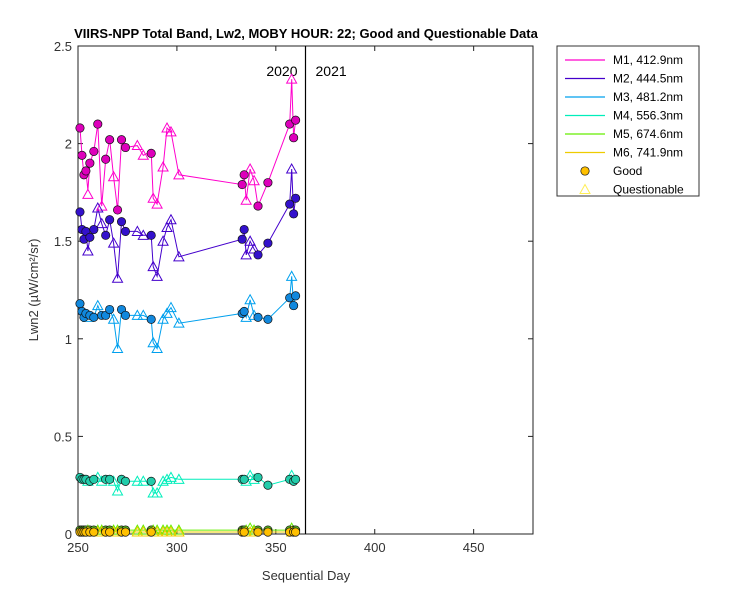  What do you see at coordinates (63, 436) in the screenshot?
I see `y-tick-label: 0.5` at bounding box center [63, 436].